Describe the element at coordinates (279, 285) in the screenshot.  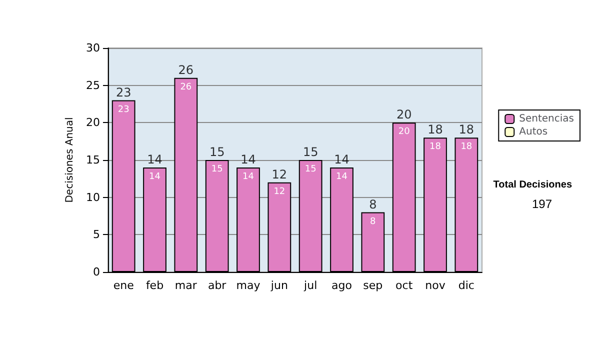
I see `x-tick-label: jun` at that location.